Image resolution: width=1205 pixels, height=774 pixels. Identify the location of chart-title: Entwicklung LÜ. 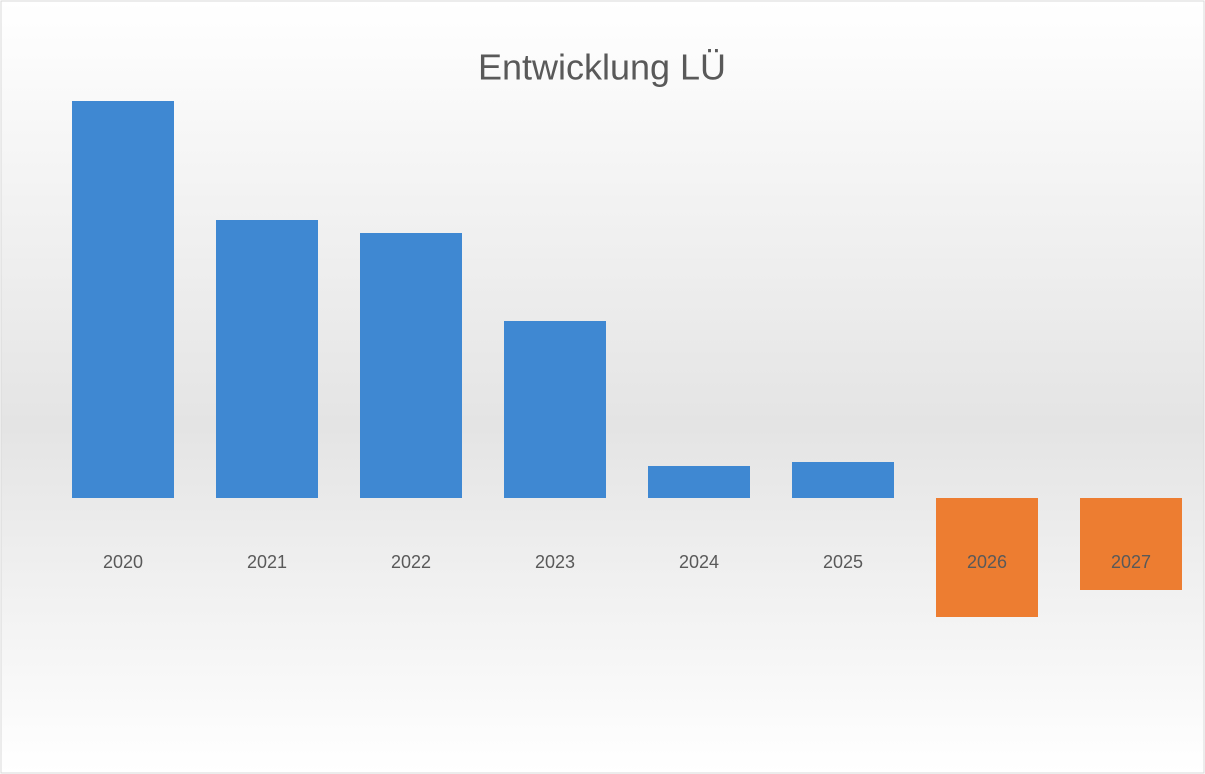
(602, 67).